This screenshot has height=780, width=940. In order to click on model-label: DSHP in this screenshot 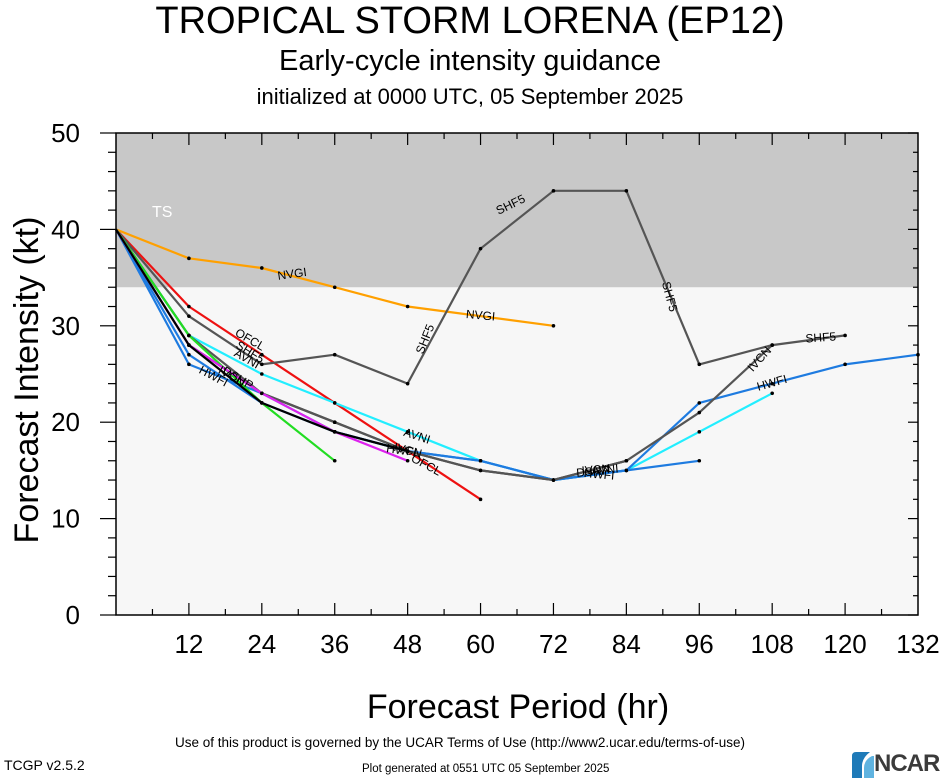, I will do `click(593, 471)`.